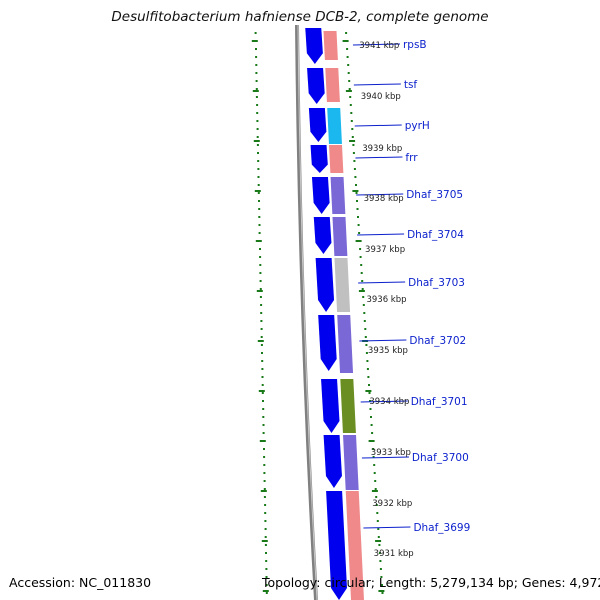  What do you see at coordinates (307, 312) in the screenshot?
I see `genome-backbone-highlight` at bounding box center [307, 312].